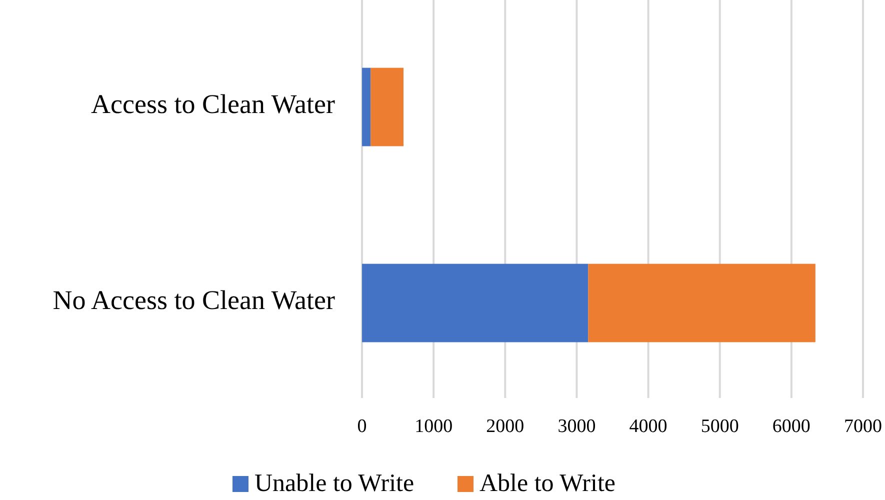 Image resolution: width=885 pixels, height=500 pixels. What do you see at coordinates (719, 426) in the screenshot?
I see `x-tick-label: 5000` at bounding box center [719, 426].